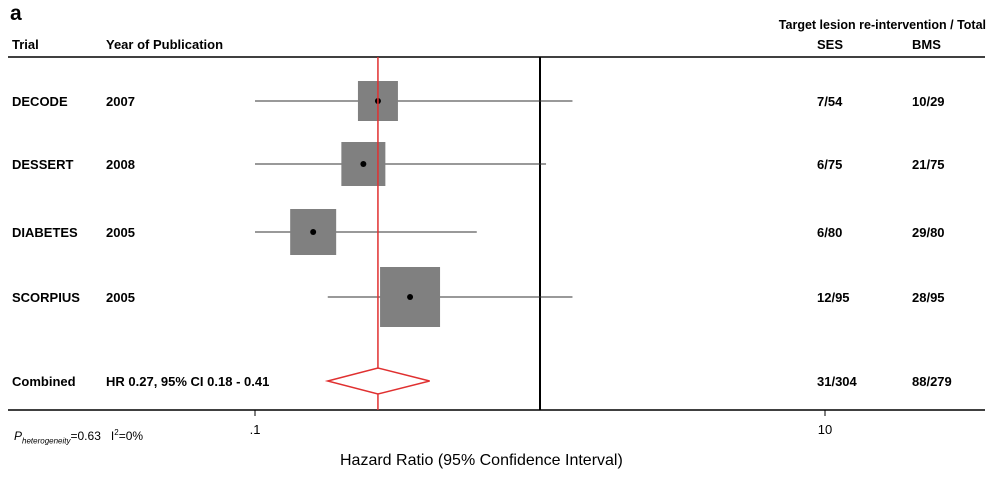  Describe the element at coordinates (120, 101) in the screenshot. I see `study-year: 2007` at that location.